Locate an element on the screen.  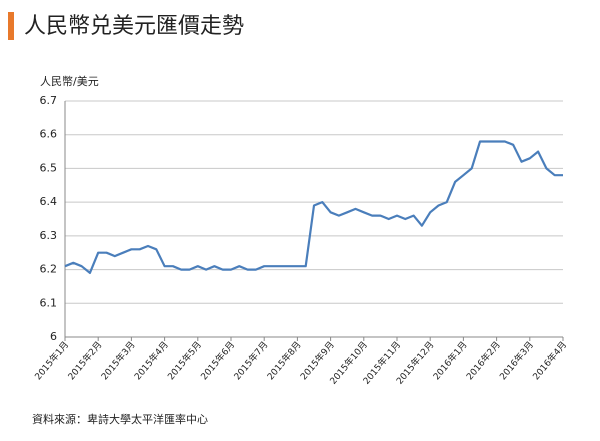
title-accent is located at coordinates (11, 26).